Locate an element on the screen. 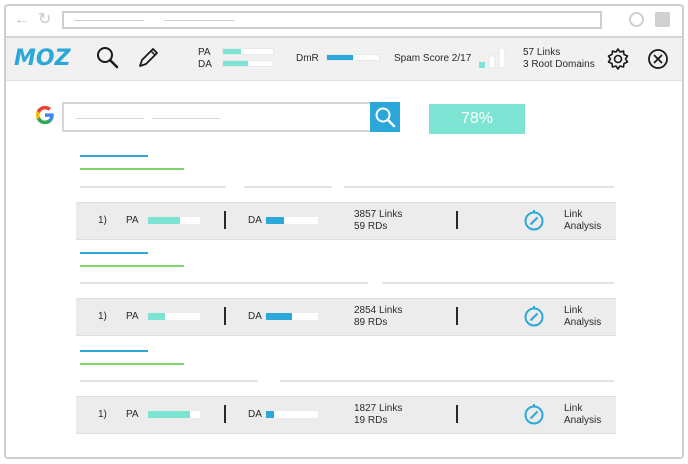 The image size is (688, 464). result-rds: 89 RDs is located at coordinates (371, 322).